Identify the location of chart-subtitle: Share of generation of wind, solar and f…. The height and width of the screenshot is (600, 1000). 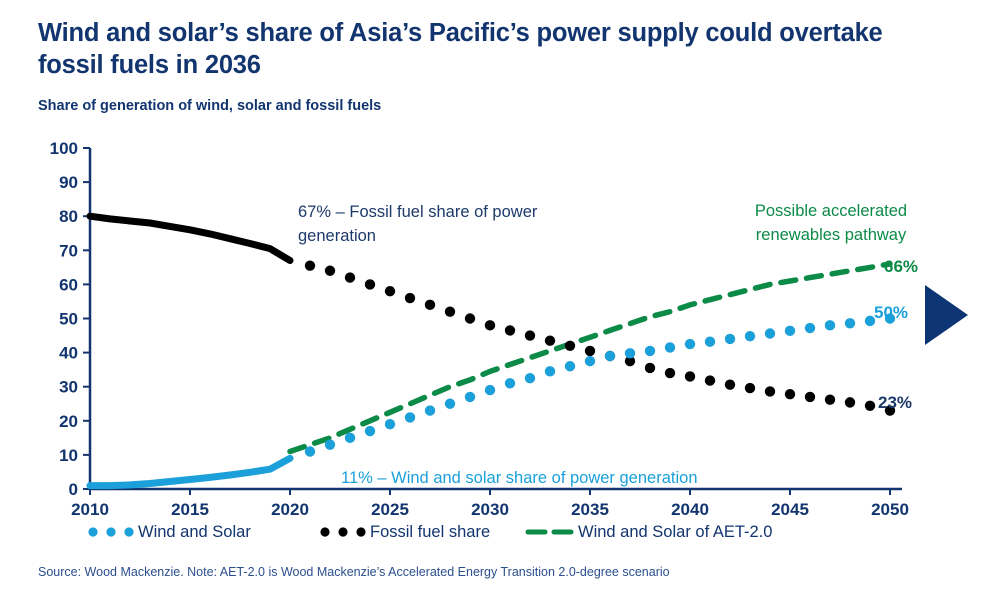
(210, 106).